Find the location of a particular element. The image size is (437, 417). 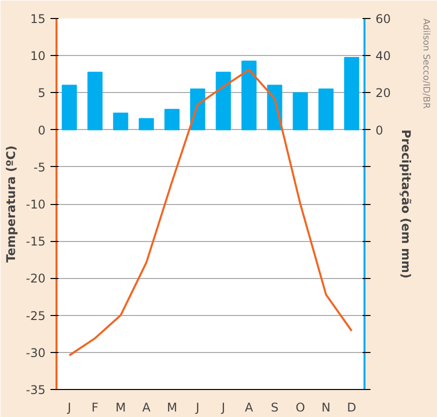

x-tick-label: O is located at coordinates (301, 407).